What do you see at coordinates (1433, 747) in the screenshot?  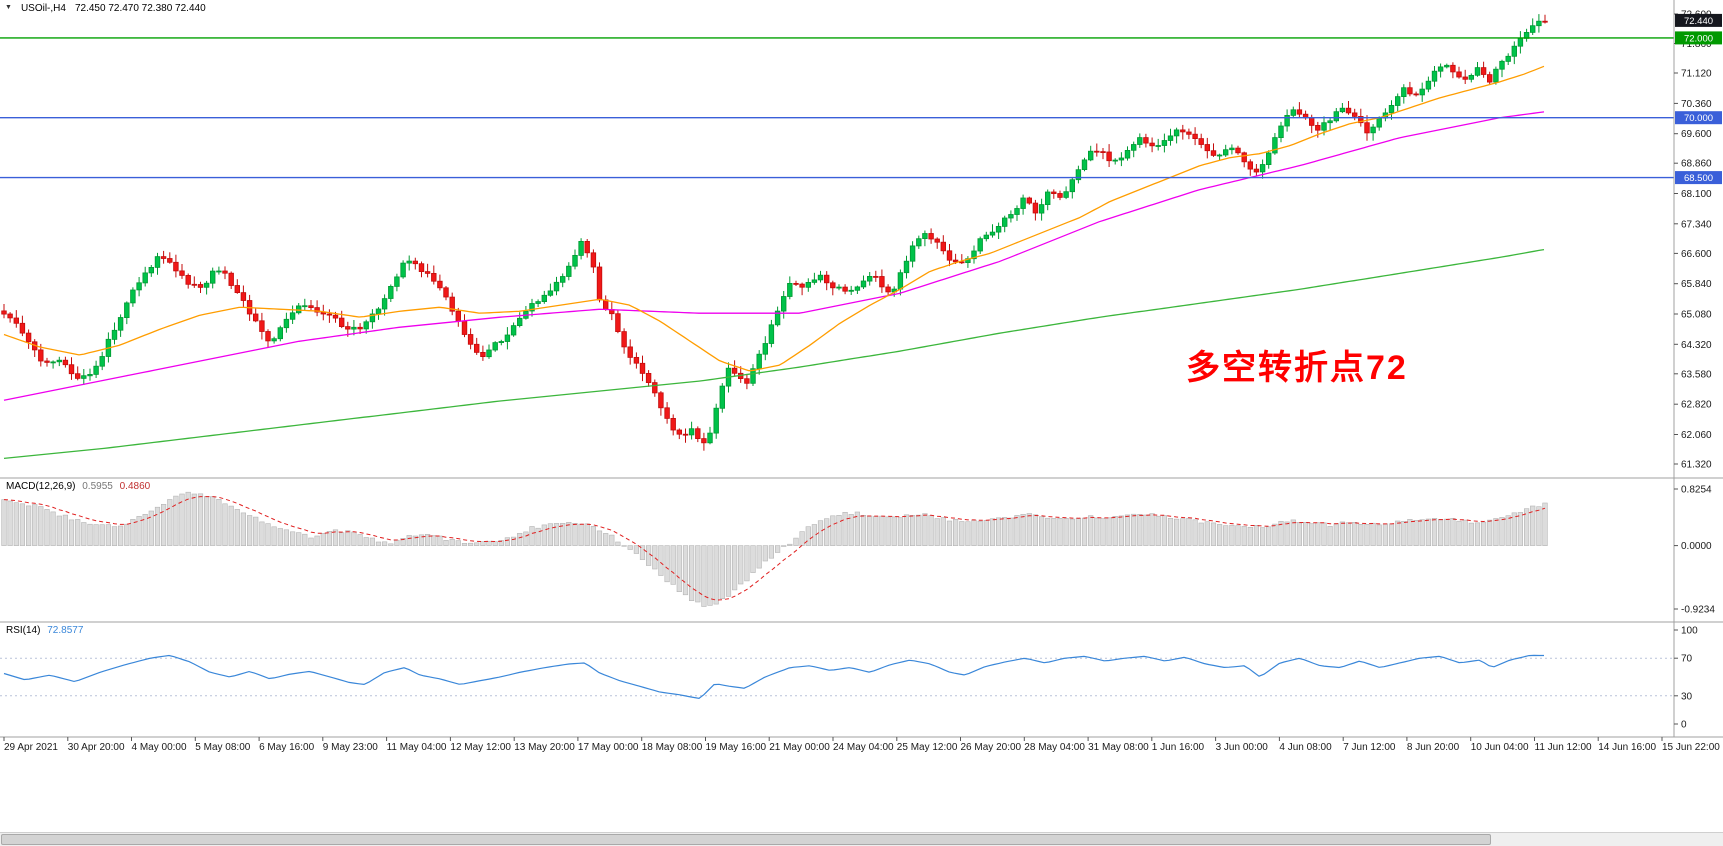 I see `svg-text: 8 Jun 20:00` at bounding box center [1433, 747].